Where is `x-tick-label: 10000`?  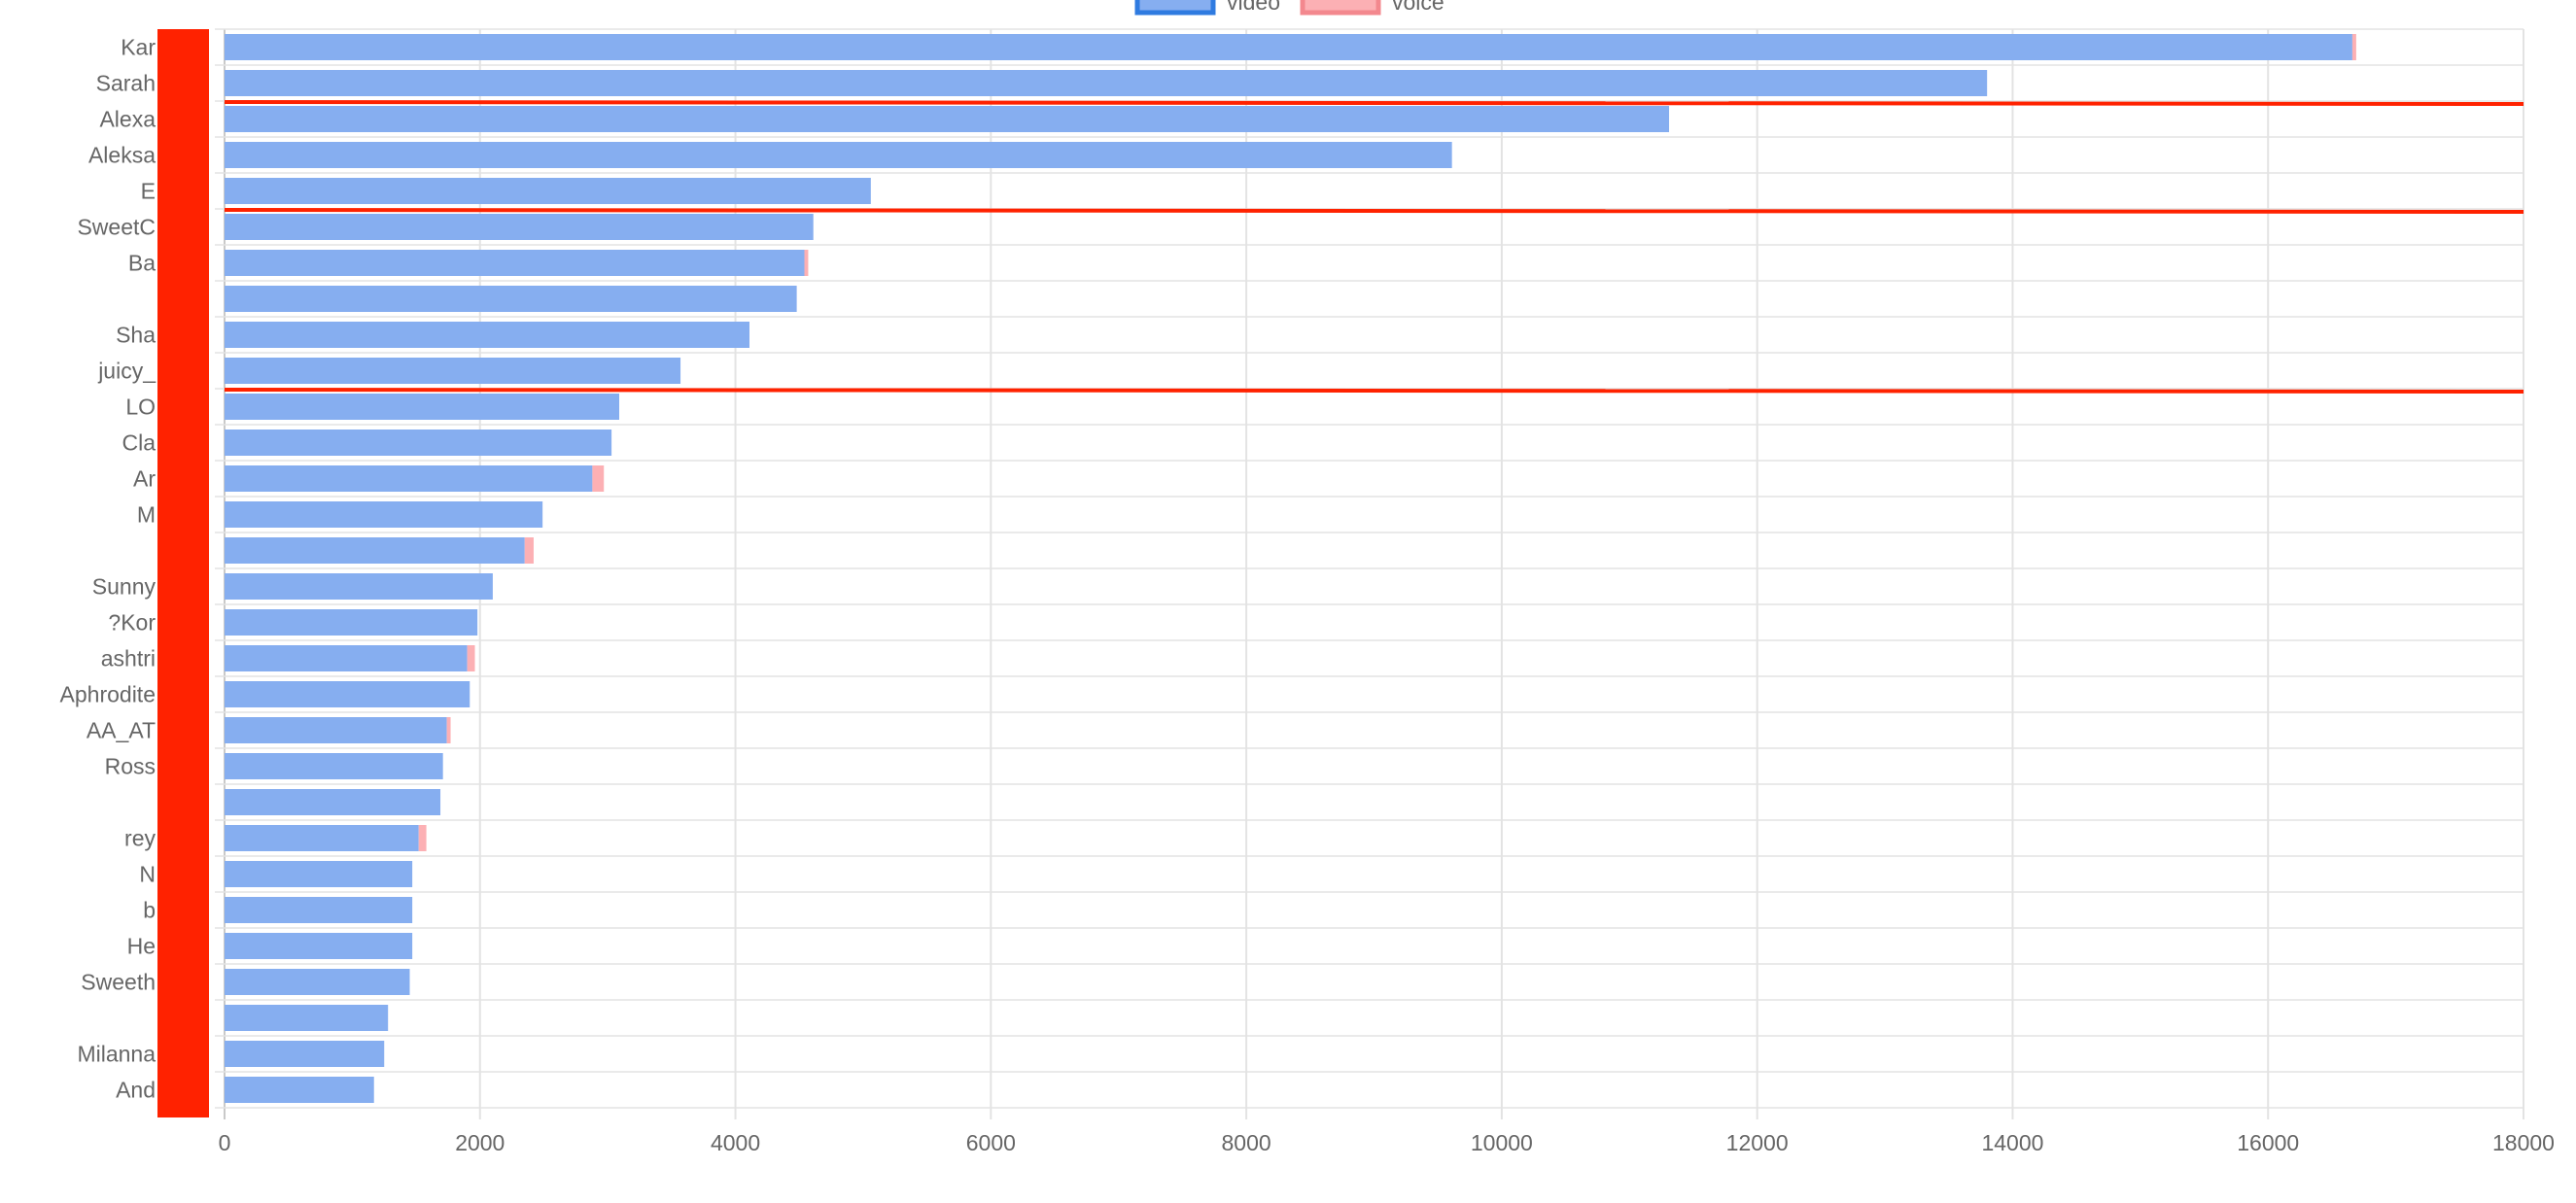
x-tick-label: 10000 is located at coordinates (1502, 1142).